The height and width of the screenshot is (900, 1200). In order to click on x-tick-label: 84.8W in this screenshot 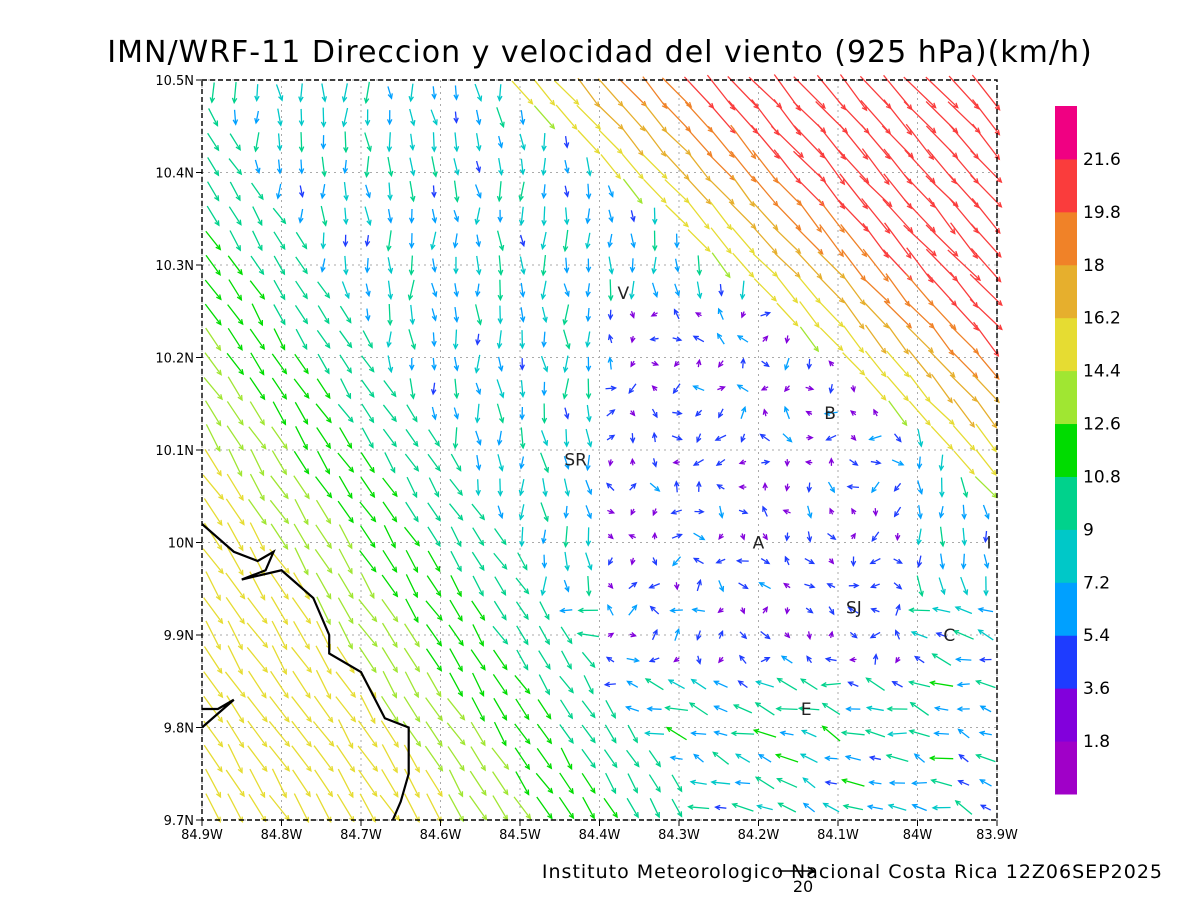, I will do `click(282, 835)`.